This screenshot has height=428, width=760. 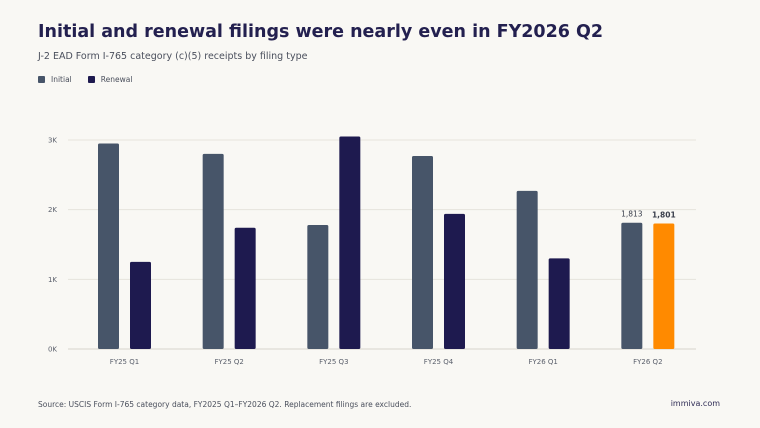 What do you see at coordinates (124, 362) in the screenshot?
I see `x-tick-label-fy25-q1: FY25 Q1` at bounding box center [124, 362].